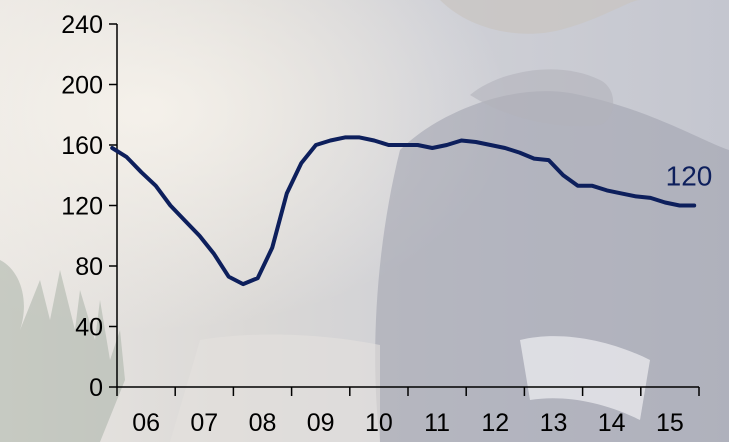 The height and width of the screenshot is (442, 729). What do you see at coordinates (612, 423) in the screenshot?
I see `x-tick-label: 14` at bounding box center [612, 423].